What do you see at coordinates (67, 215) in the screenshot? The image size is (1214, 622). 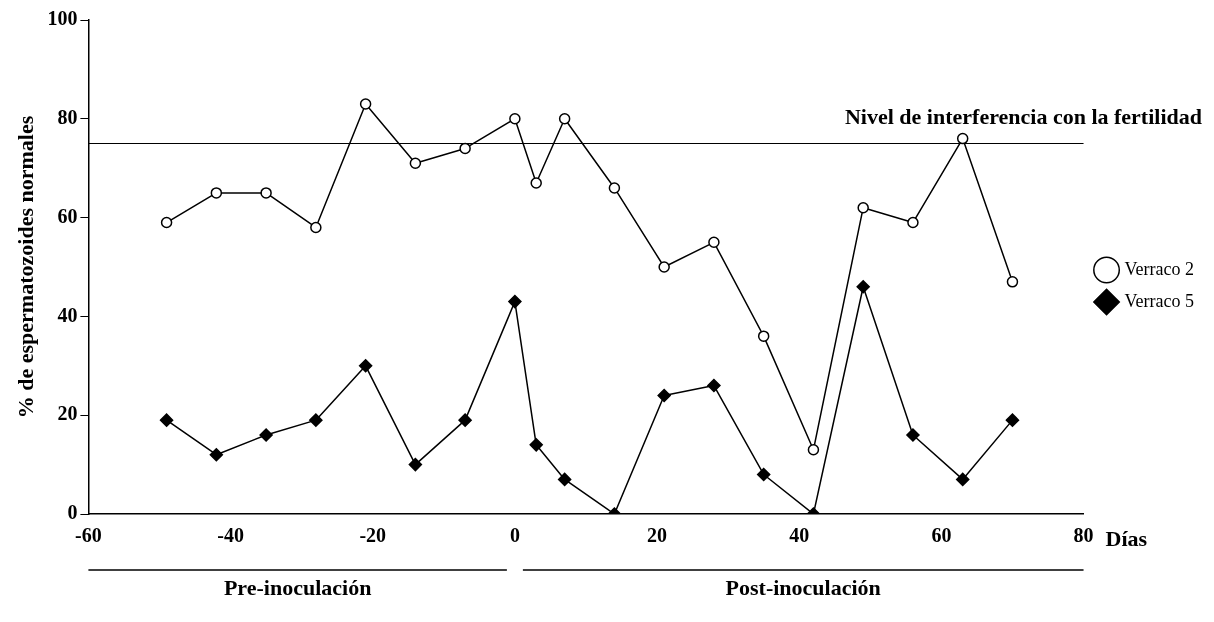 I see `y-tick-label: 60` at bounding box center [67, 215].